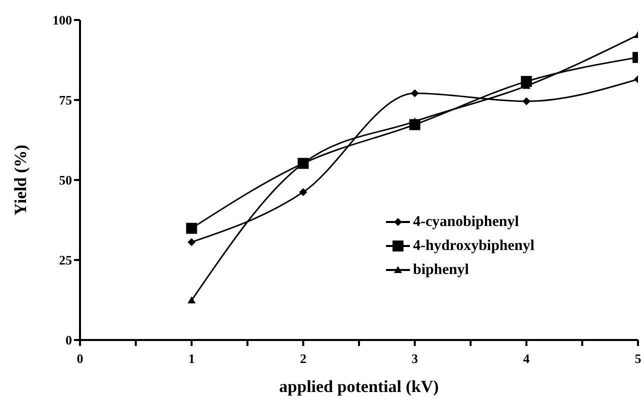 Image resolution: width=641 pixels, height=401 pixels. I want to click on x-tick-label: 1, so click(191, 358).